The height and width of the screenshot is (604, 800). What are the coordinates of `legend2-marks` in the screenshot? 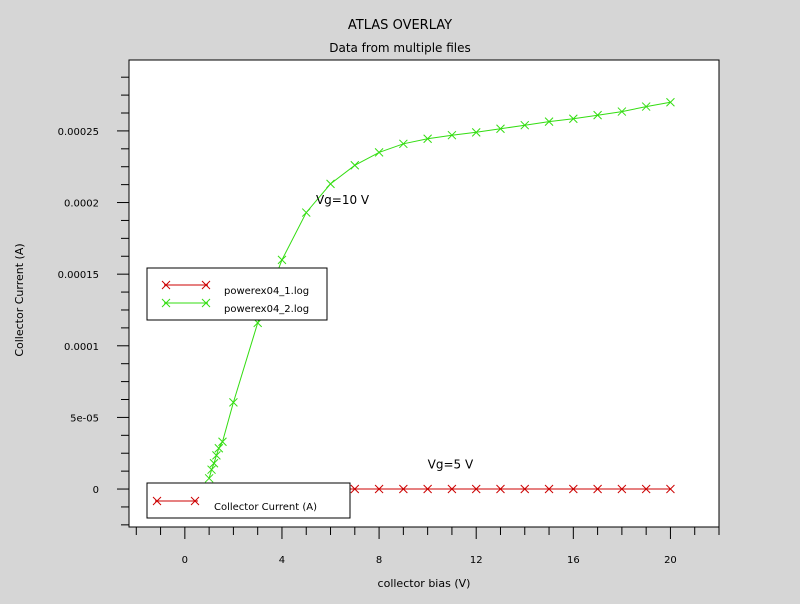 It's located at (176, 501).